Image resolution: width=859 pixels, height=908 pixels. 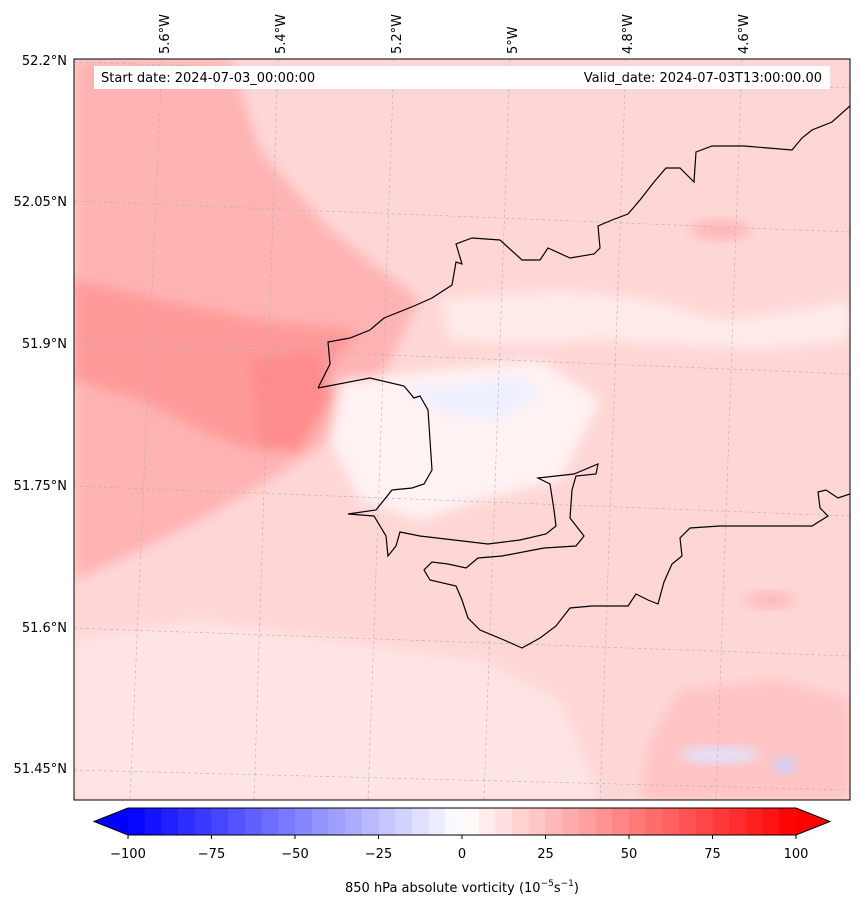 What do you see at coordinates (111, 821) in the screenshot?
I see `colorbar-low-extend` at bounding box center [111, 821].